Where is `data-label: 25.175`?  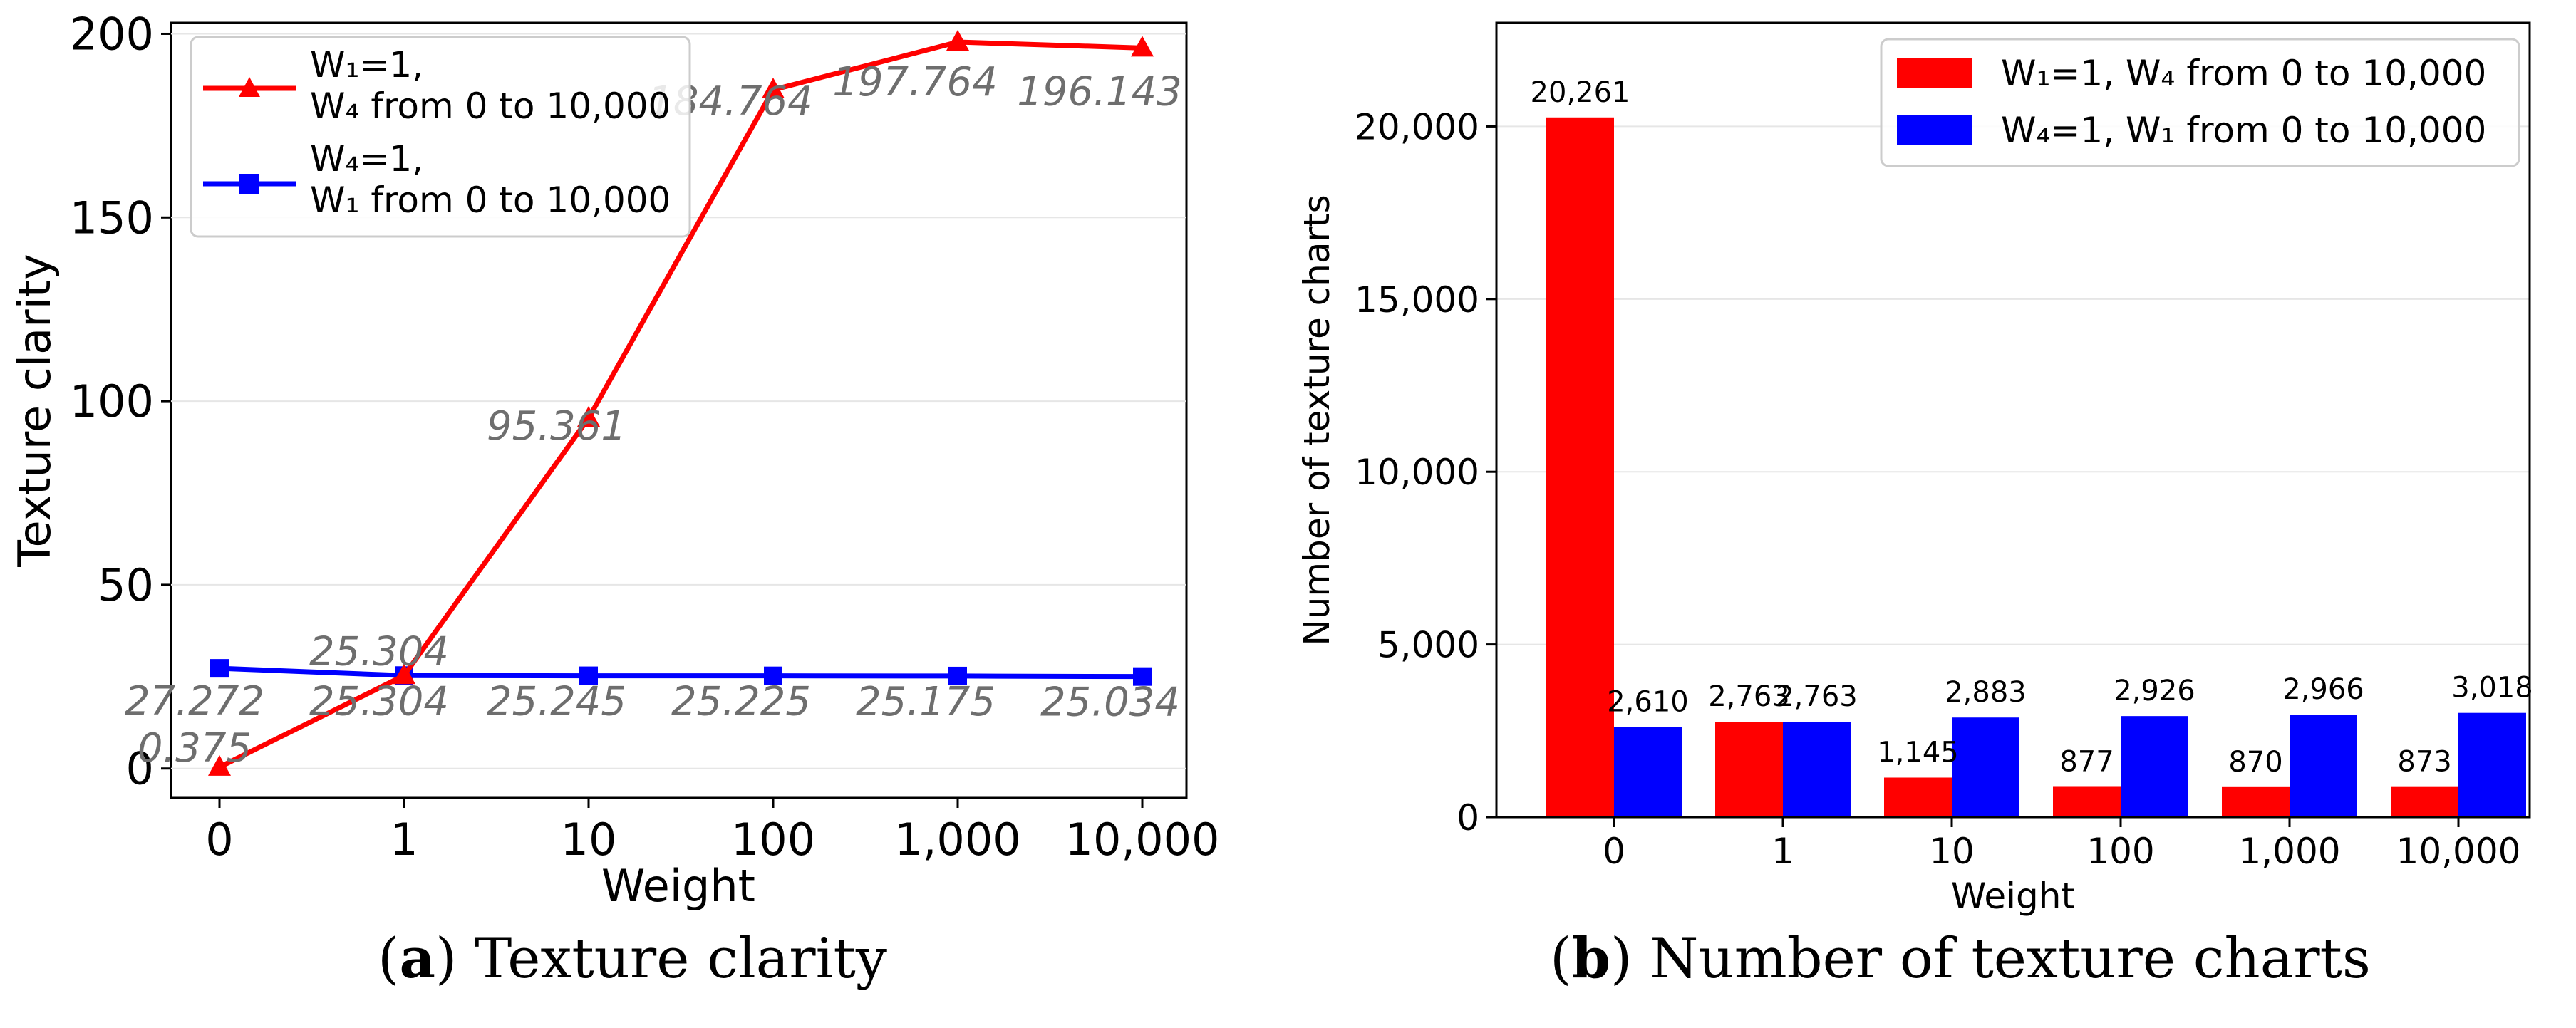 data-label: 25.175 is located at coordinates (926, 702).